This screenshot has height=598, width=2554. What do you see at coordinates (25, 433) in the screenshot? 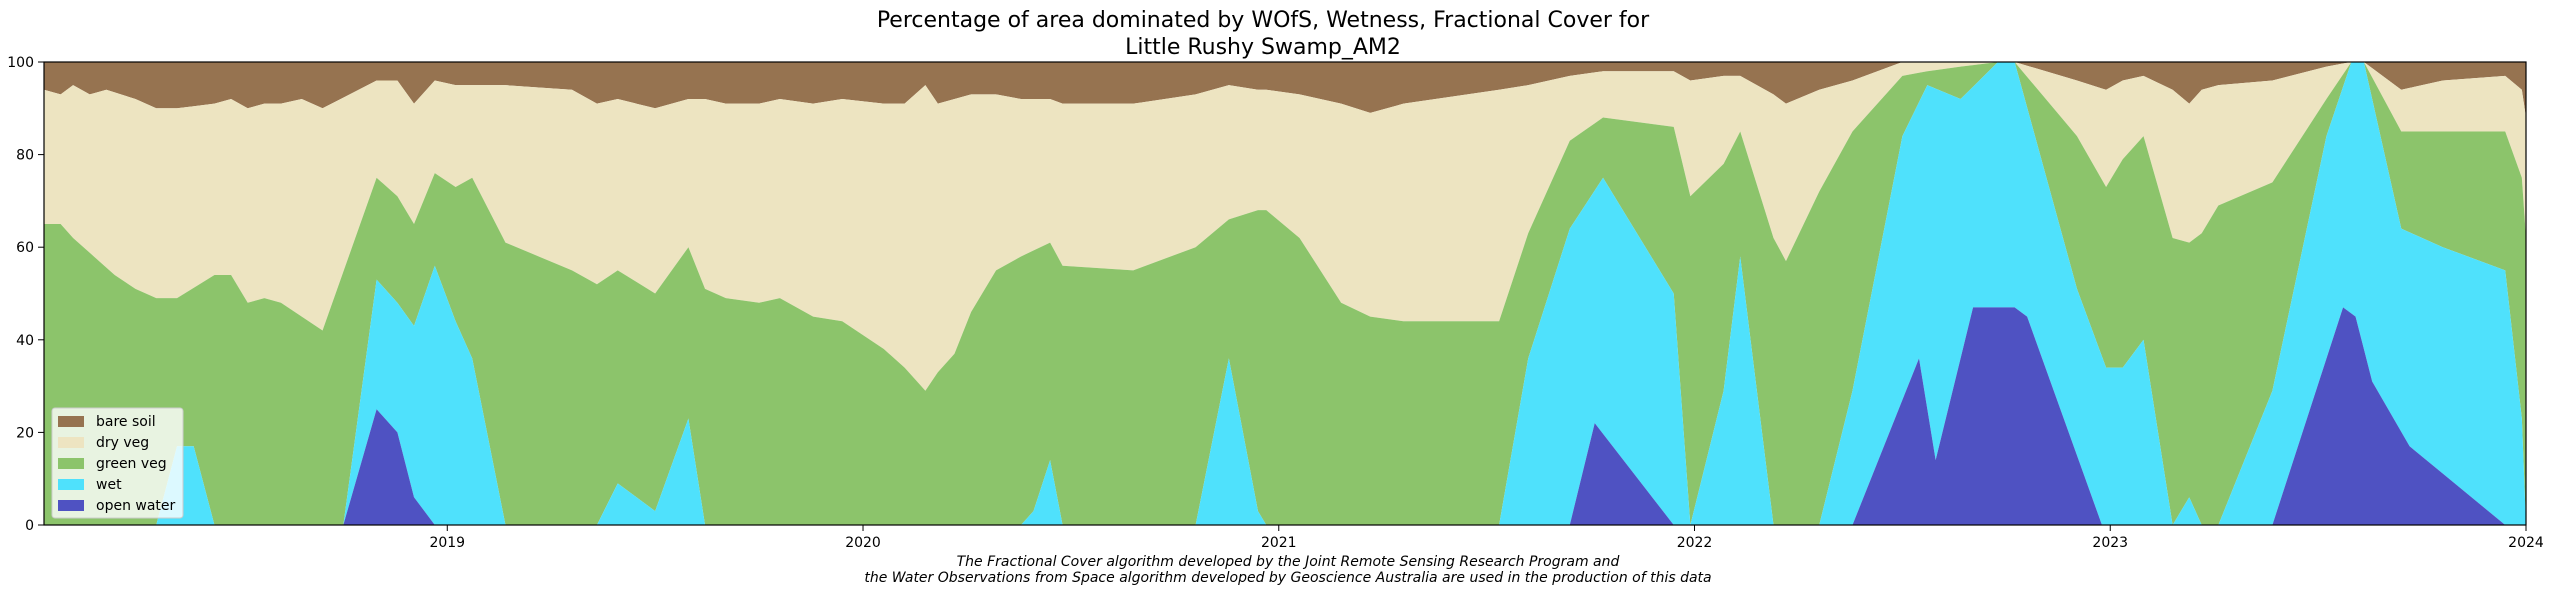
I see `y-tick-label: 20` at bounding box center [25, 433].